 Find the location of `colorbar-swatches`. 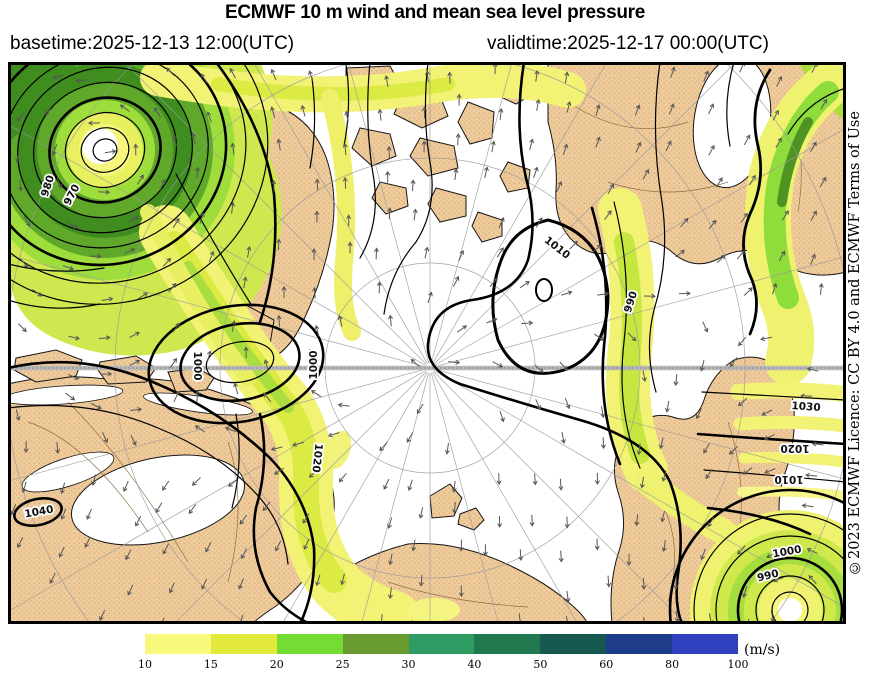

colorbar-swatches is located at coordinates (441, 644).